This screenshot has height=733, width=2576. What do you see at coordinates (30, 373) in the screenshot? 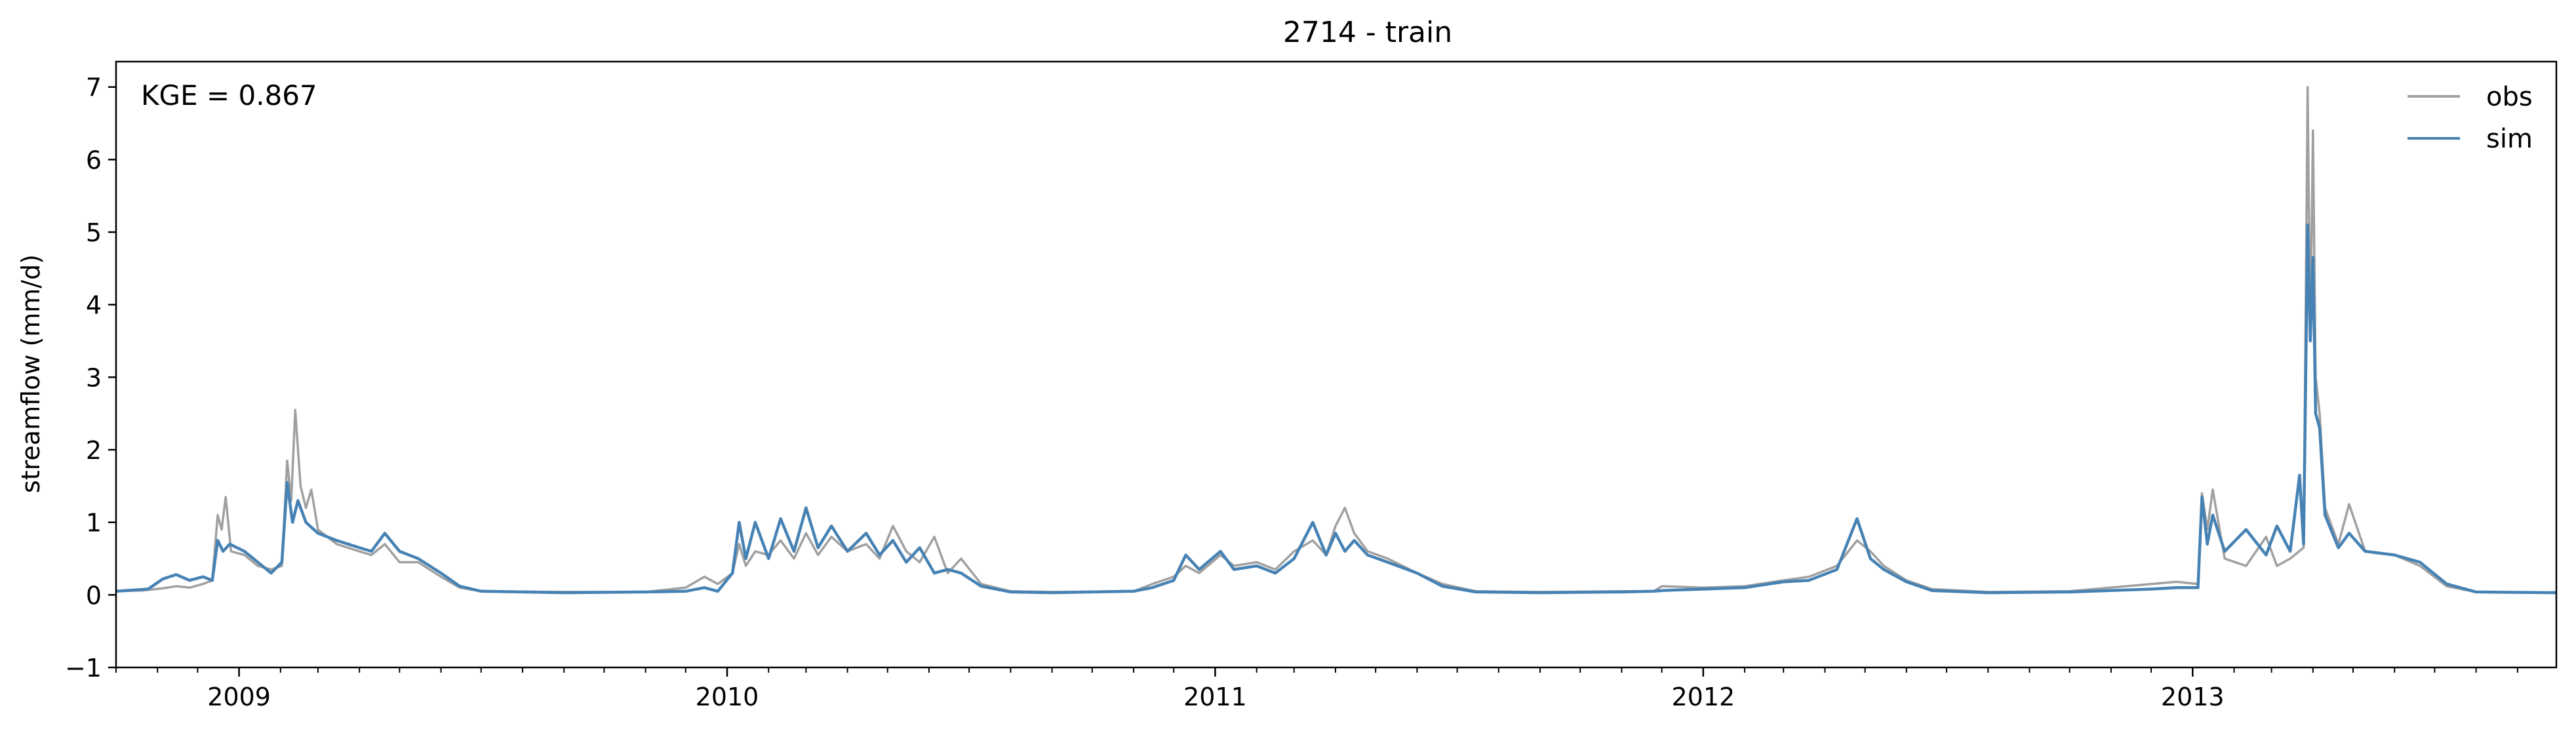
I see `y-axis-label: streamflow (mm/d)` at bounding box center [30, 373].